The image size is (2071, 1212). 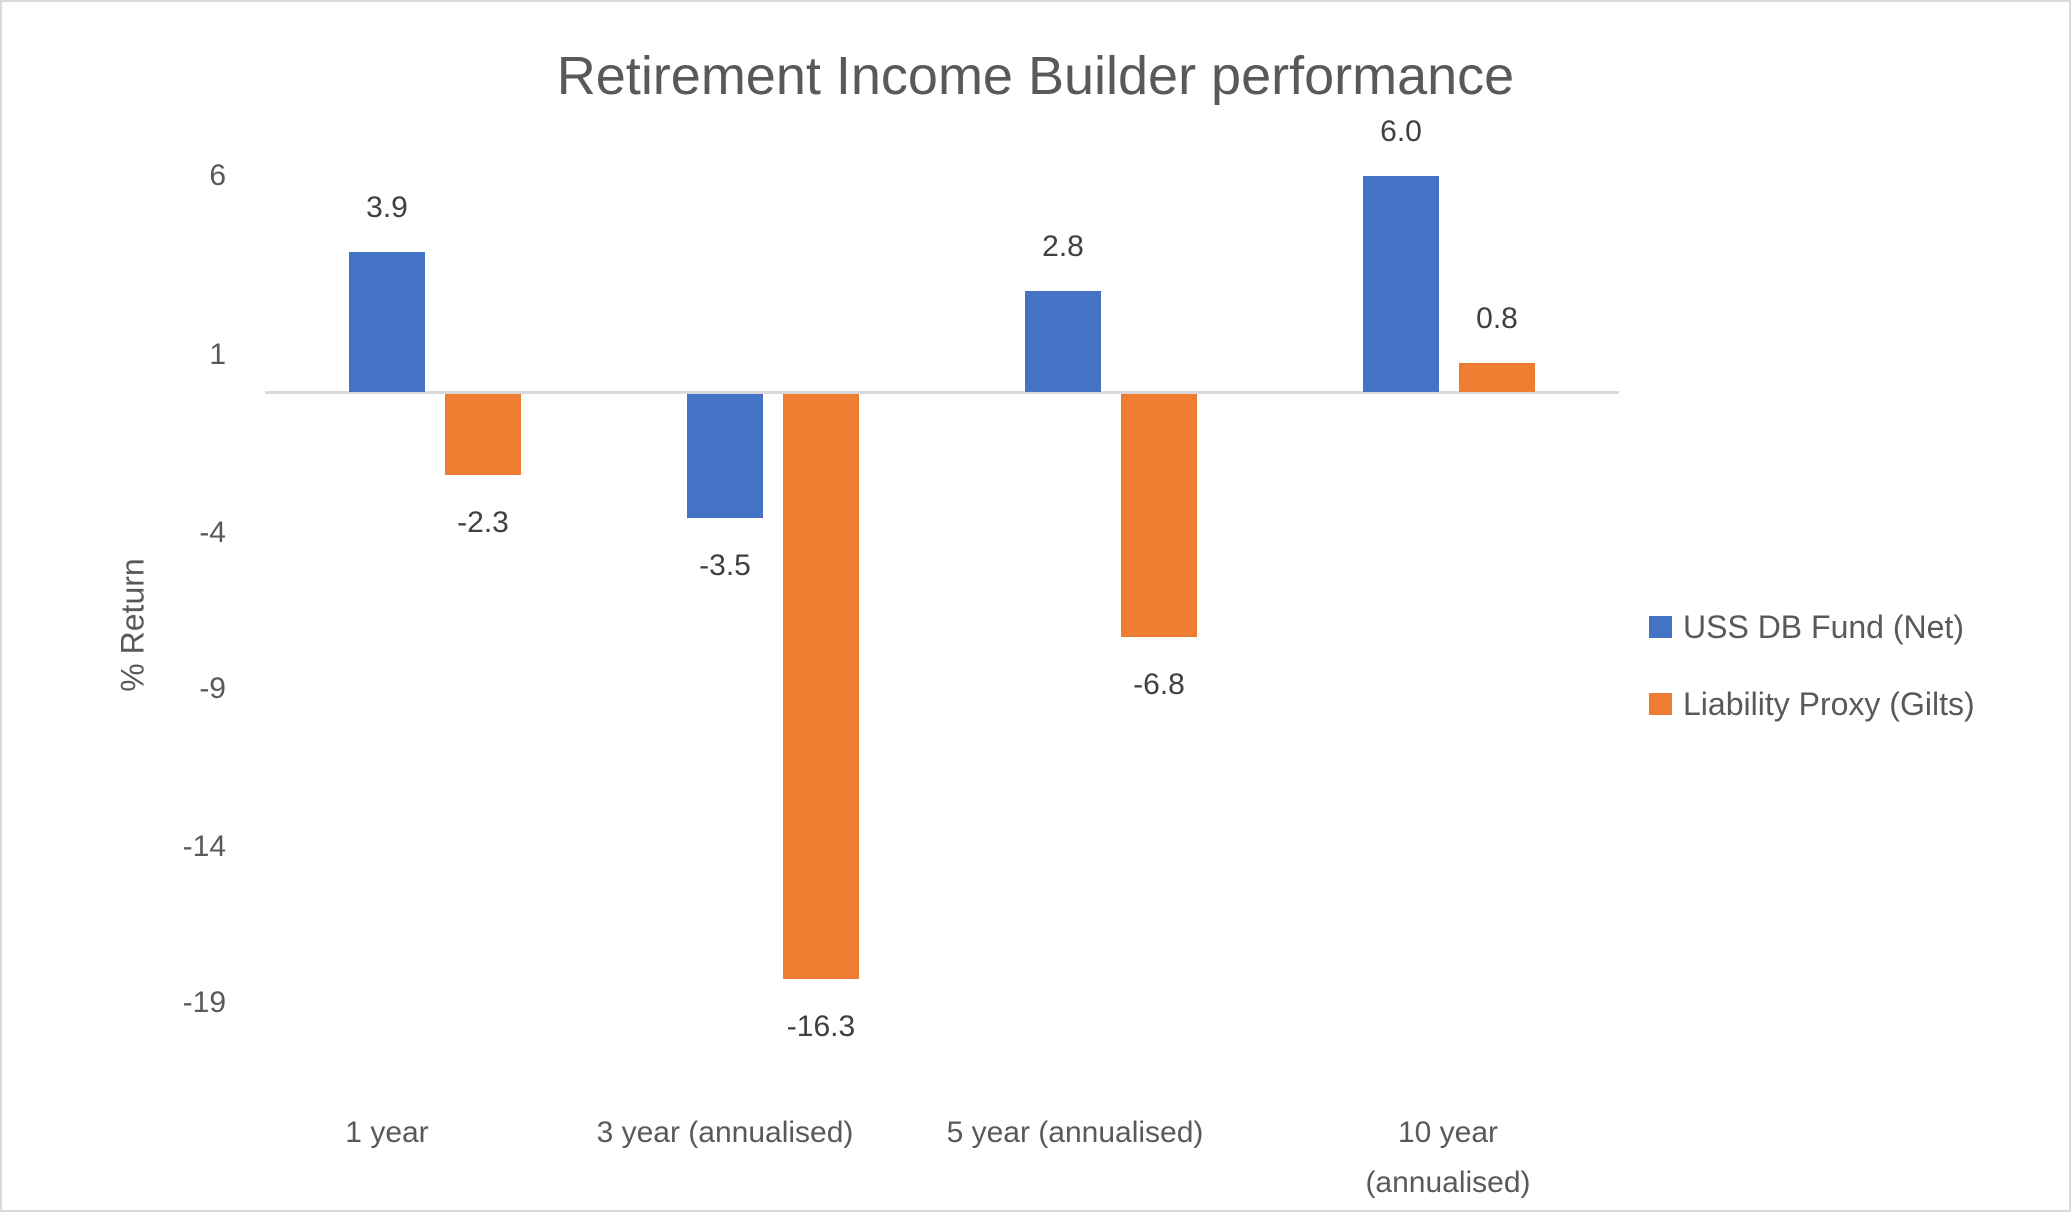 What do you see at coordinates (1448, 1132) in the screenshot?
I see `category-label-line: 10 year` at bounding box center [1448, 1132].